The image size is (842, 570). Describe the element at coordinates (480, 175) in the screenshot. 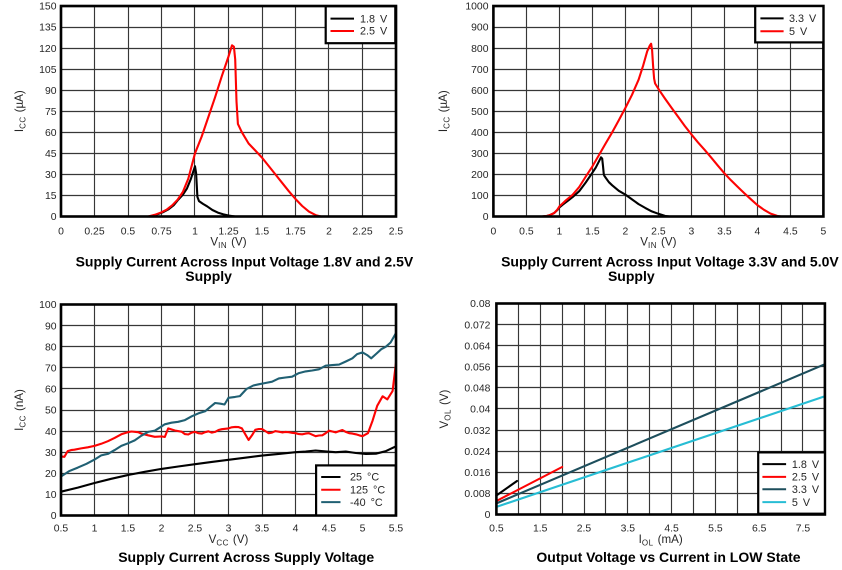

I see `svg-text: 200` at that location.